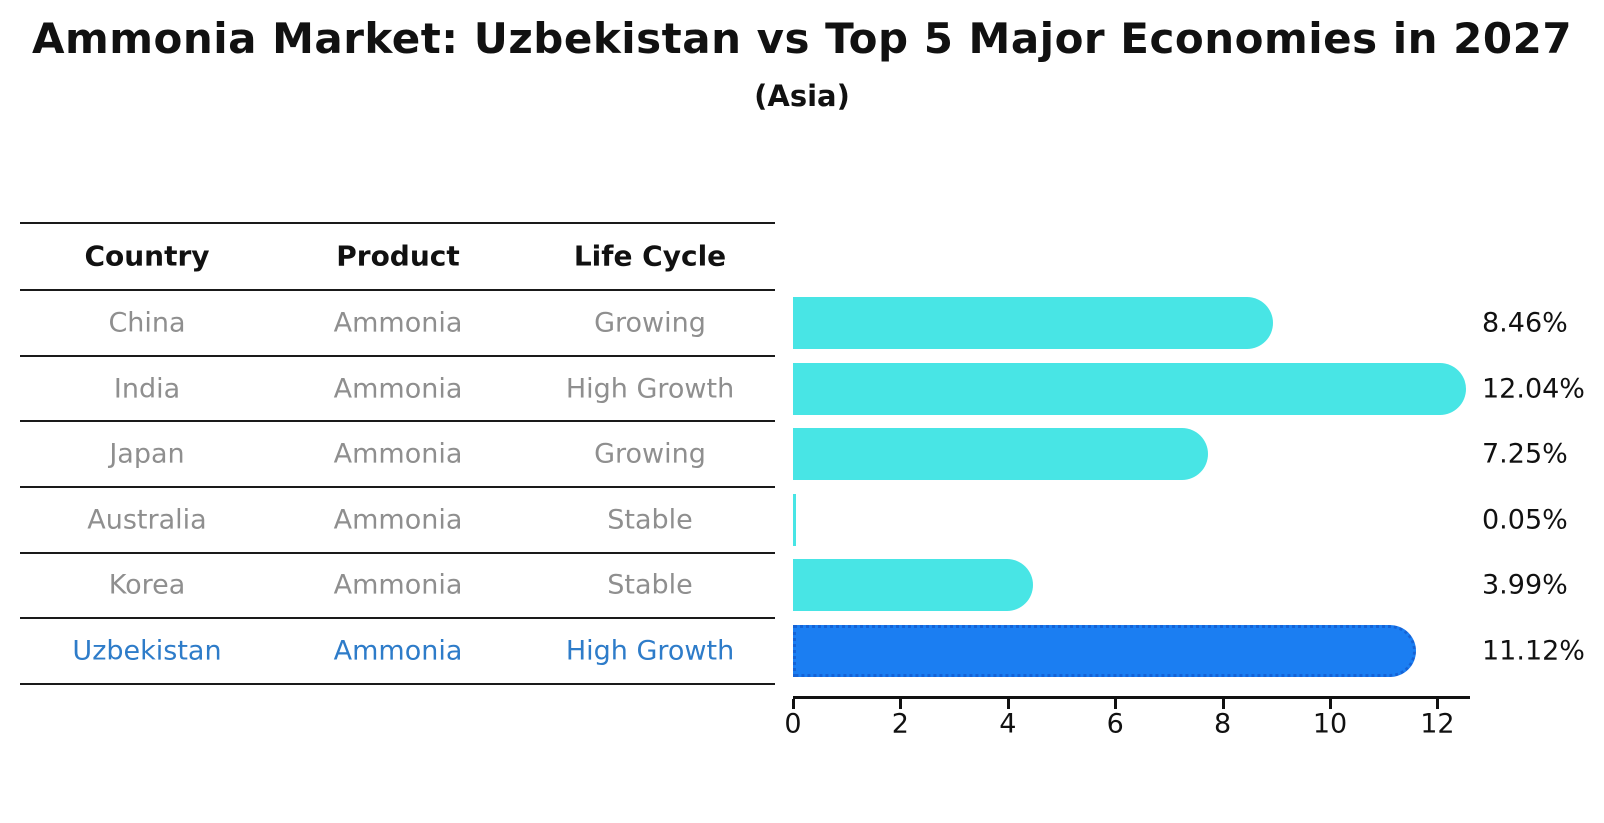 The height and width of the screenshot is (823, 1604). What do you see at coordinates (147, 256) in the screenshot?
I see `column-header: Country` at bounding box center [147, 256].